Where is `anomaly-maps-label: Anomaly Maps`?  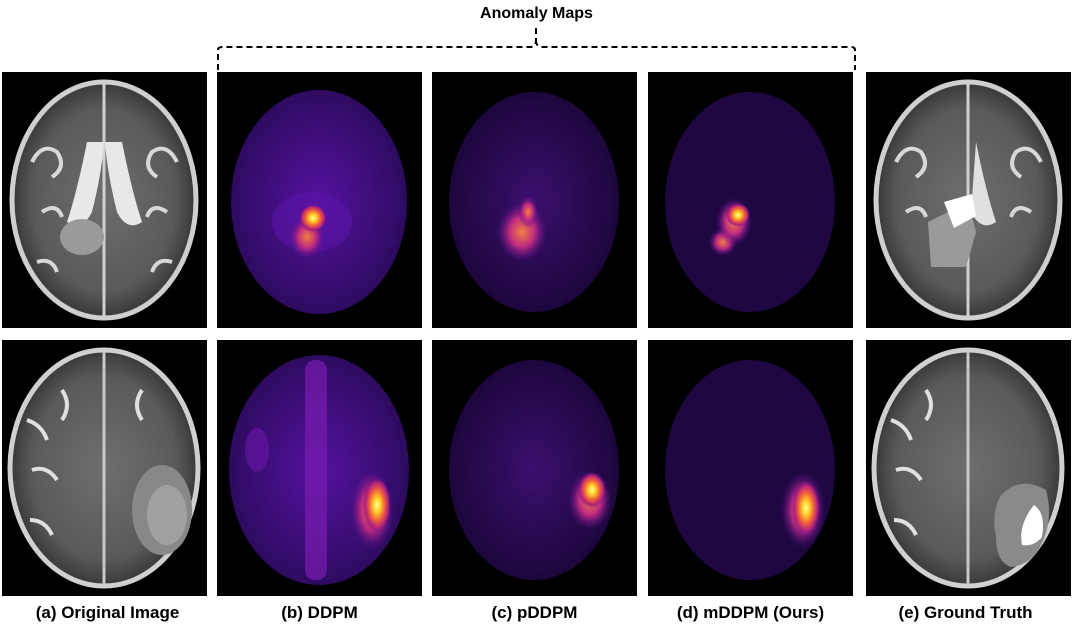 anomaly-maps-label: Anomaly Maps is located at coordinates (536, 13).